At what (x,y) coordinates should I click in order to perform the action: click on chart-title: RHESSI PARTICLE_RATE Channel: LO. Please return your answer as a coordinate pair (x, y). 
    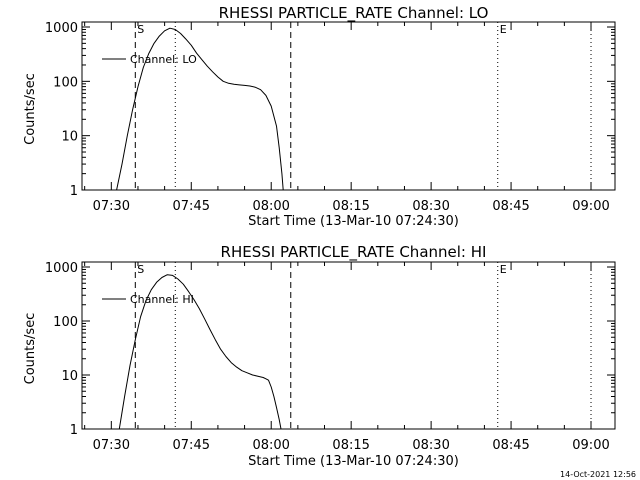
    Looking at the image, I should click on (354, 13).